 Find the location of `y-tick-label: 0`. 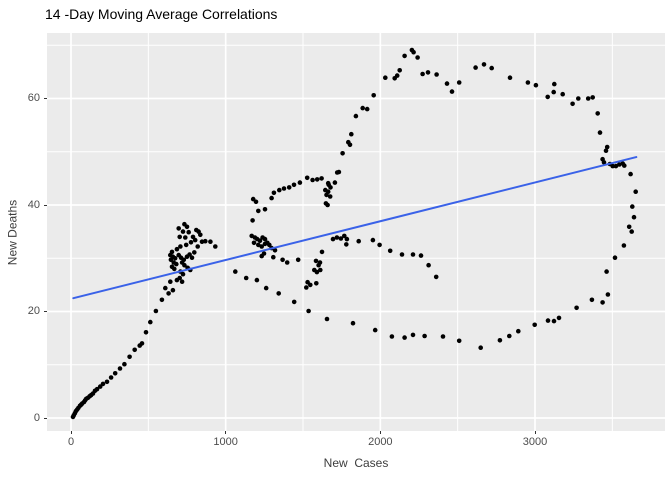

y-tick-label: 0 is located at coordinates (36, 417).